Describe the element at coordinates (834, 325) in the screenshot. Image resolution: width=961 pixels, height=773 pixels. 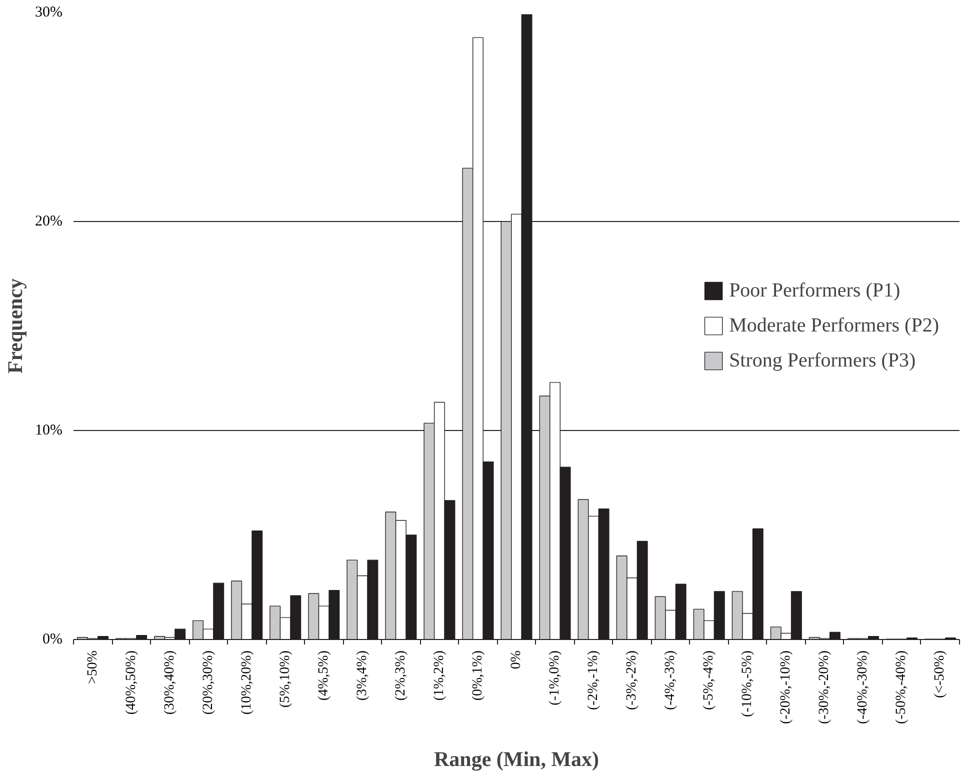
I see `legend-label: Moderate Performers (P2)` at that location.